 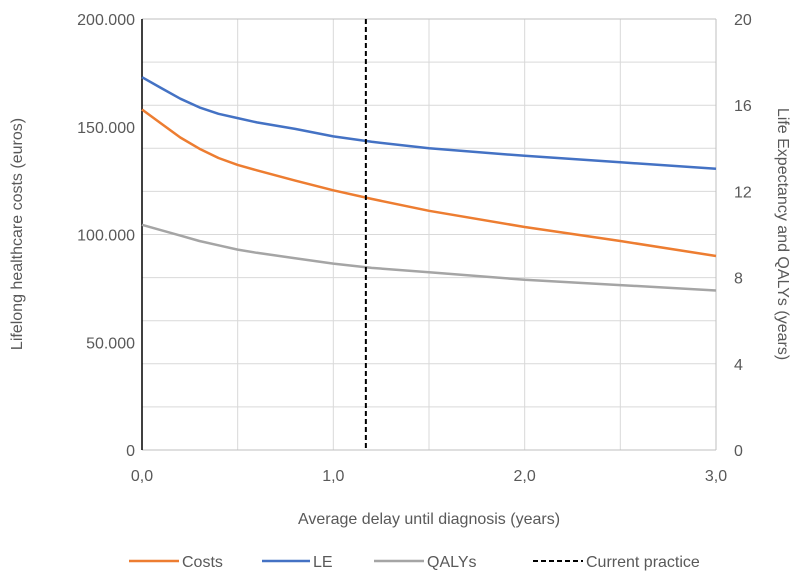 I want to click on y-left-tick-label: 150.000, so click(x=106, y=128).